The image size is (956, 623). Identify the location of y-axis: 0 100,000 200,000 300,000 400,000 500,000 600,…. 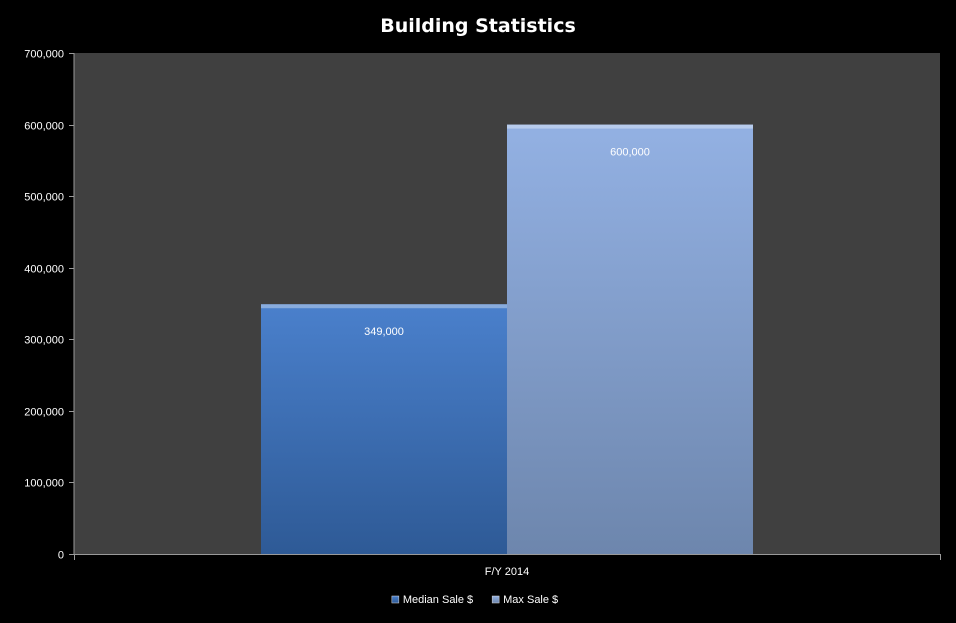
(49, 305).